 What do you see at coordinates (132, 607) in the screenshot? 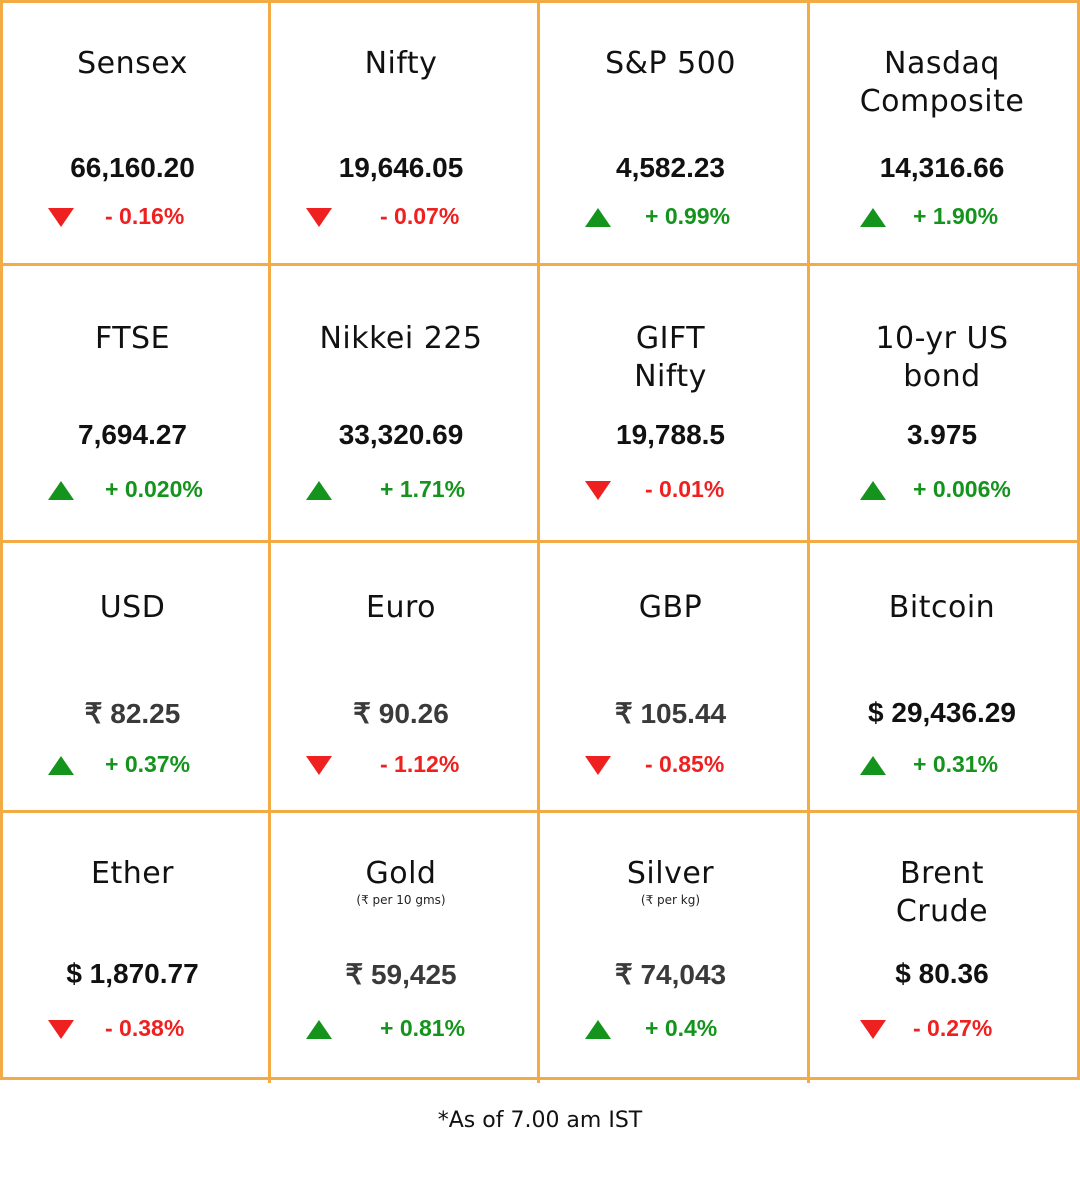
I see `tile-name: USD` at bounding box center [132, 607].